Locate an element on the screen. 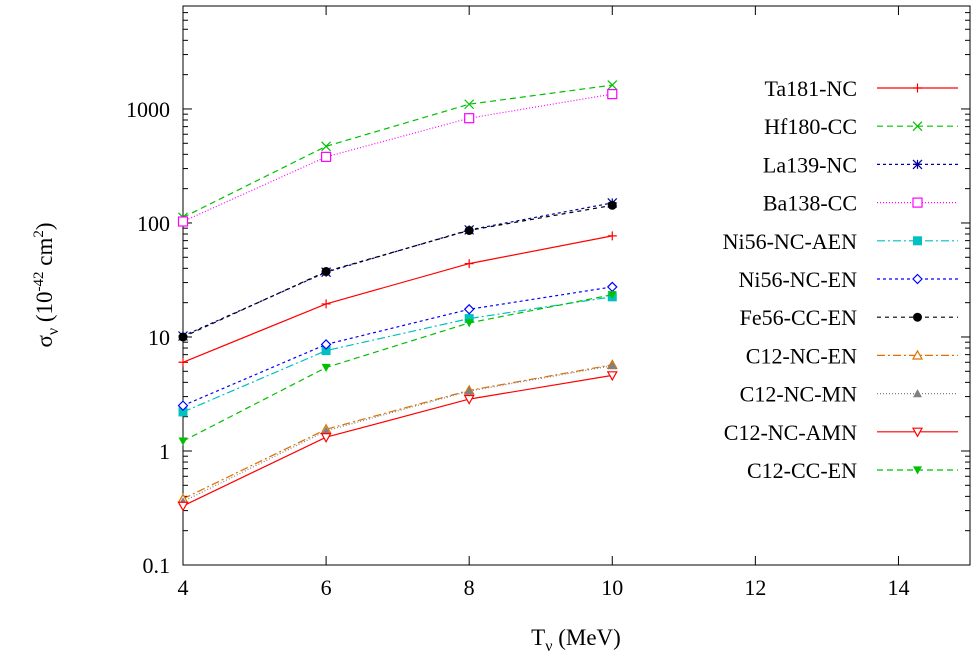 The image size is (977, 663). legend-label: Hf180-CC is located at coordinates (810, 126).